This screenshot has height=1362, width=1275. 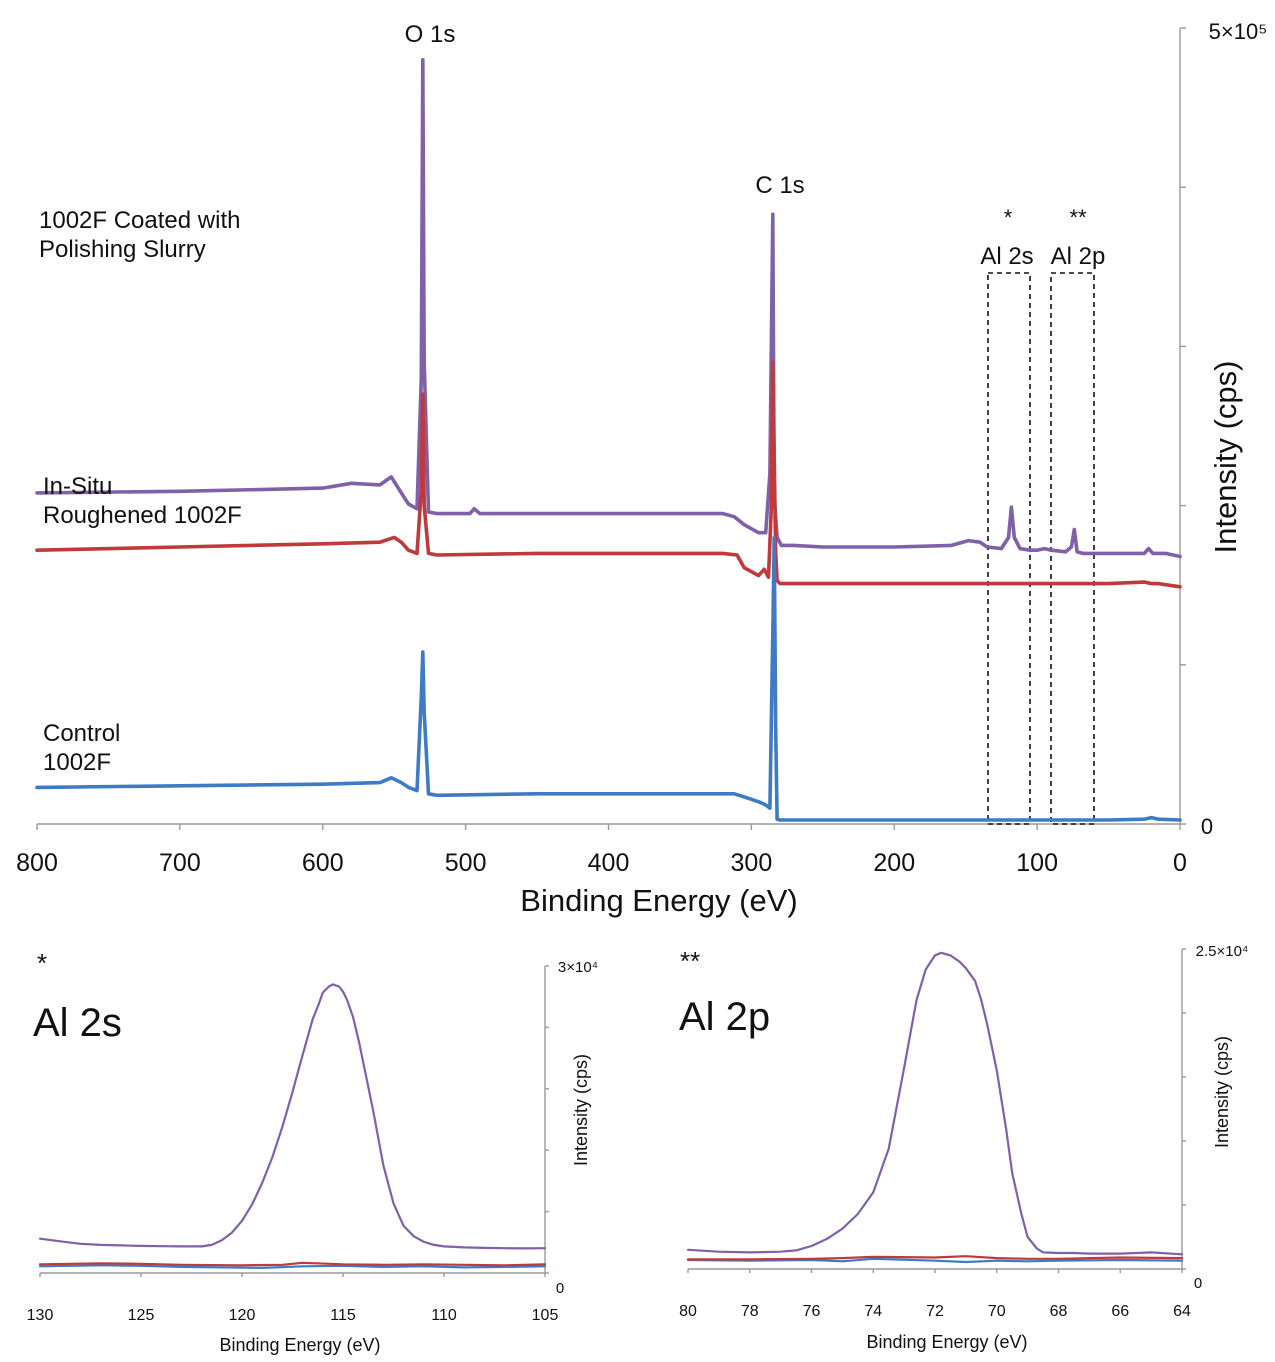 What do you see at coordinates (180, 863) in the screenshot?
I see `survey-x-tick-label: 700` at bounding box center [180, 863].